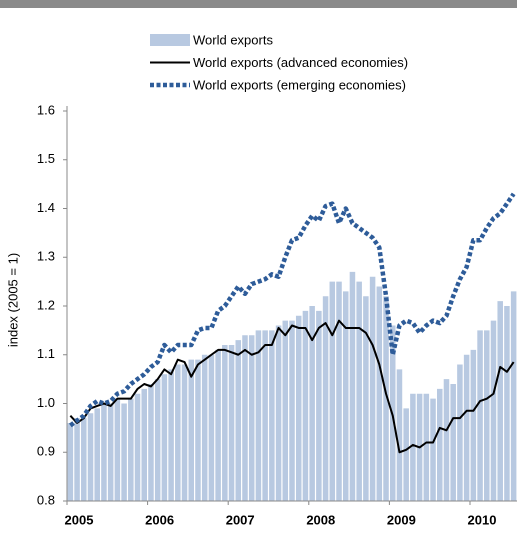 Image resolution: width=517 pixels, height=533 pixels. Describe the element at coordinates (46, 402) in the screenshot. I see `y-tick-label: 1.0` at that location.